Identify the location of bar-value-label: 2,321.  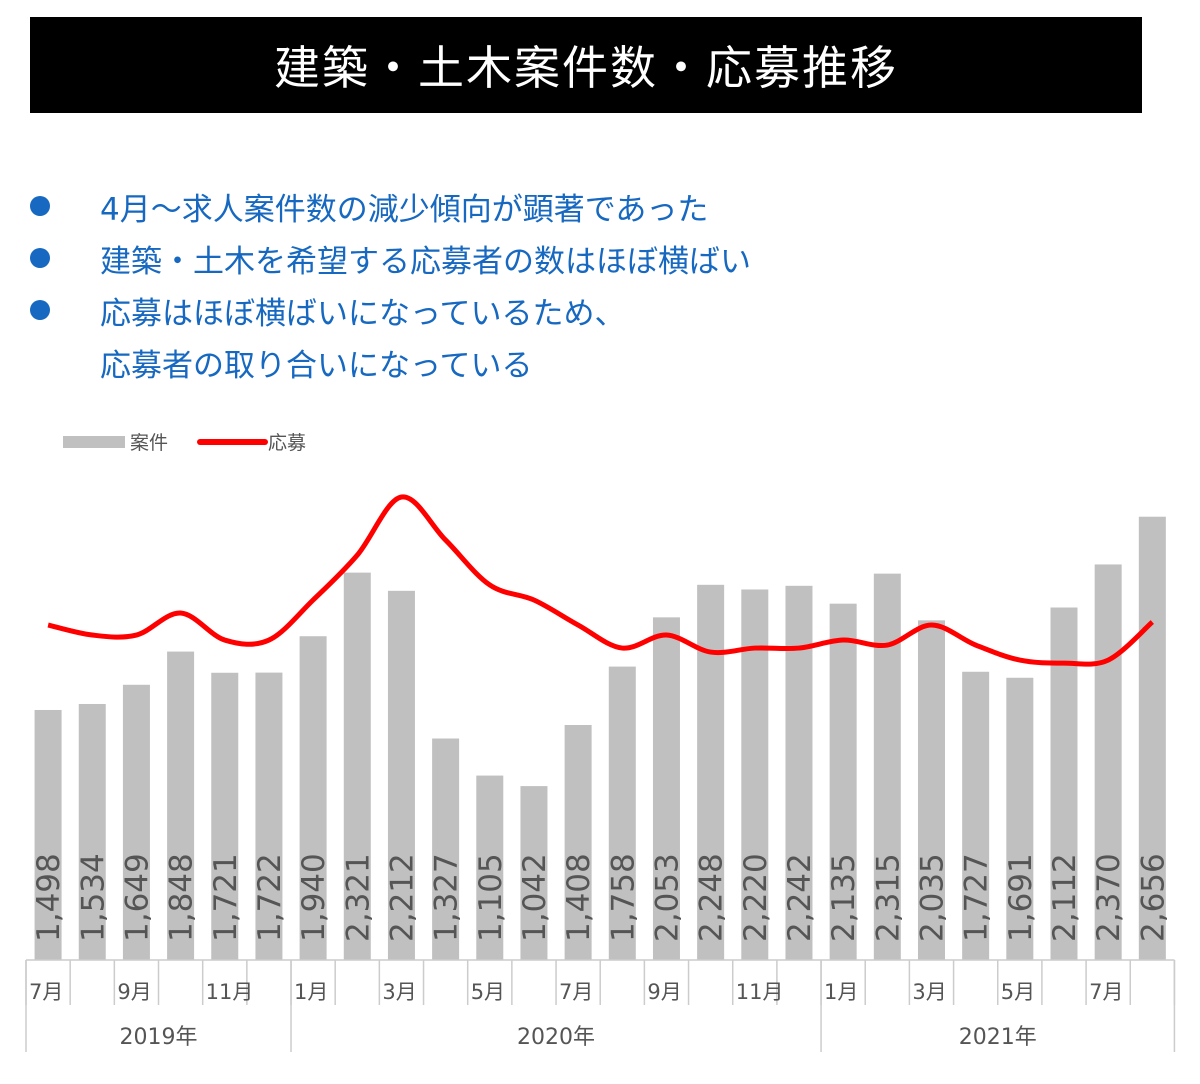
(358, 897).